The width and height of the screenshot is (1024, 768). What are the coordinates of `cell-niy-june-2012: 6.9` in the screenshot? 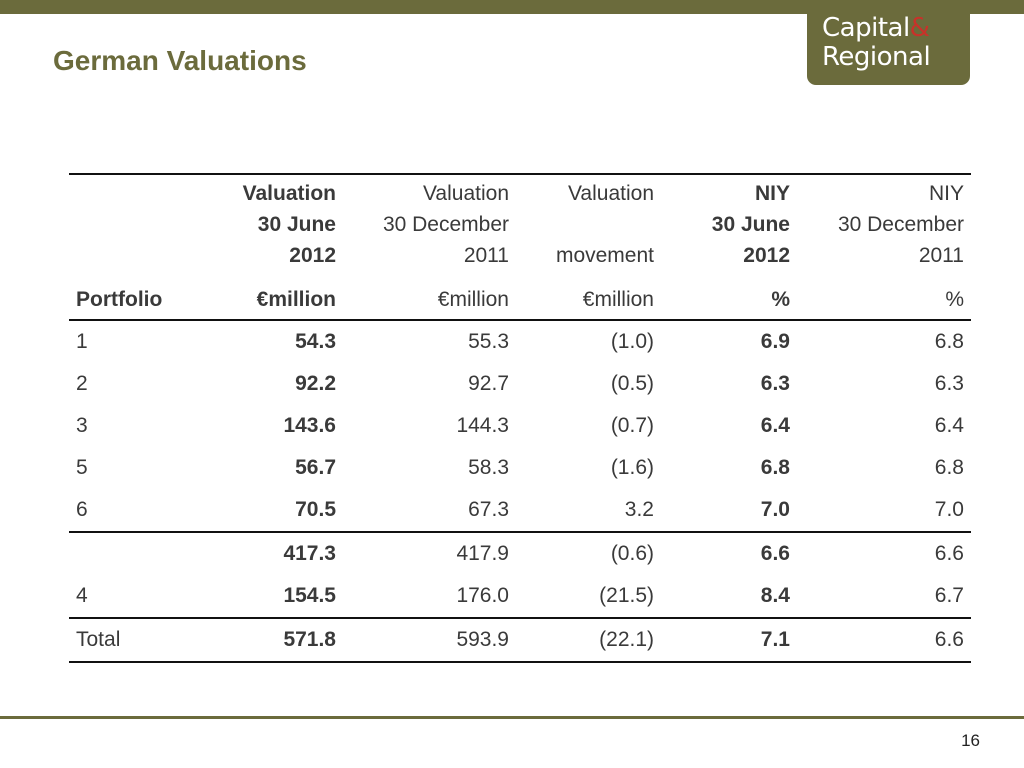 It's located at (775, 341).